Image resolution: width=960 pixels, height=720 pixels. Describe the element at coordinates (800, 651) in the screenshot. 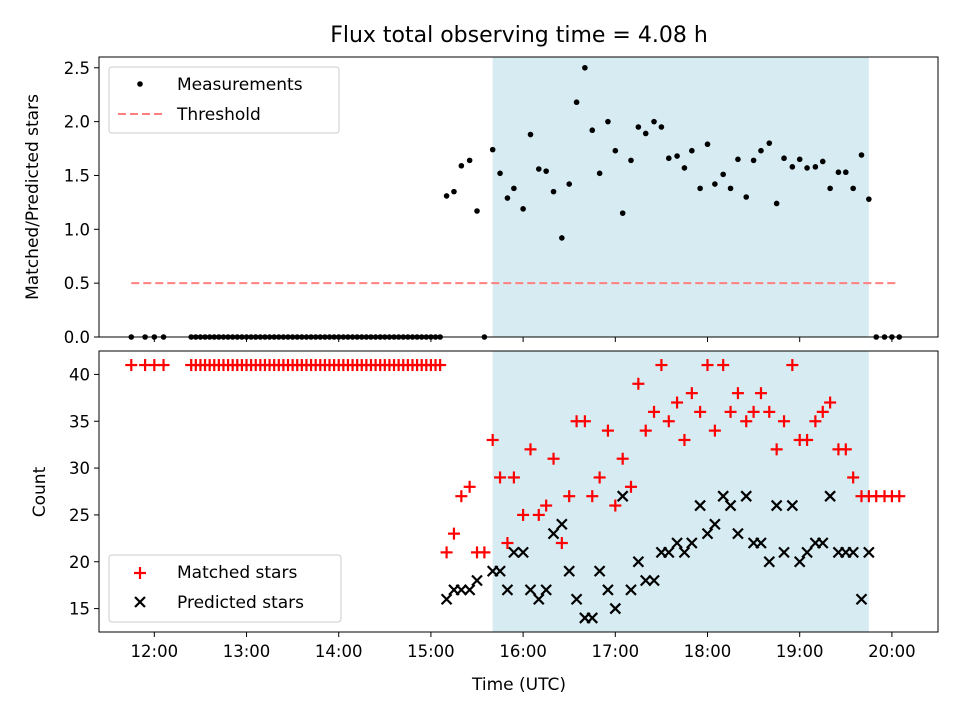

I see `x-tick-label: 19:00` at that location.